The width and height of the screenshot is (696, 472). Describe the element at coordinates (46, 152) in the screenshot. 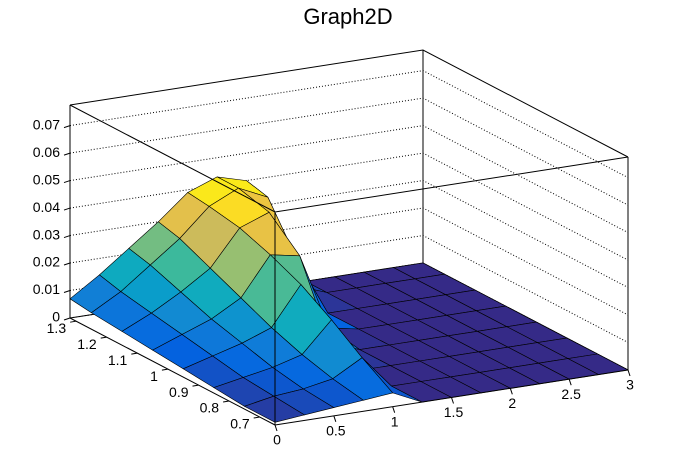

I see `z-tick-label: 0.06` at that location.